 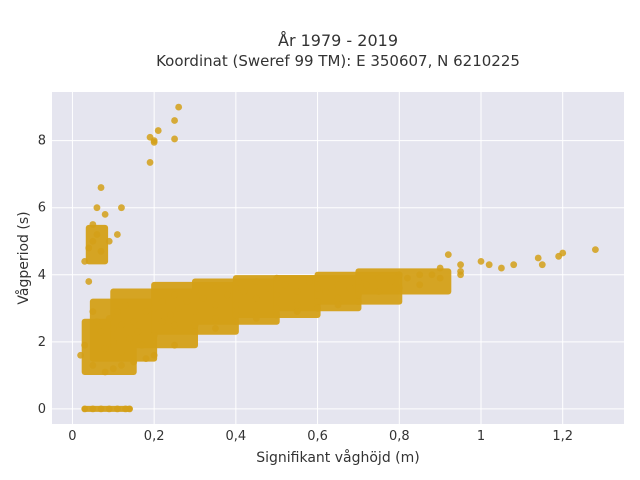 What do you see at coordinates (42, 275) in the screenshot?
I see `y-tick-label: 4` at bounding box center [42, 275].